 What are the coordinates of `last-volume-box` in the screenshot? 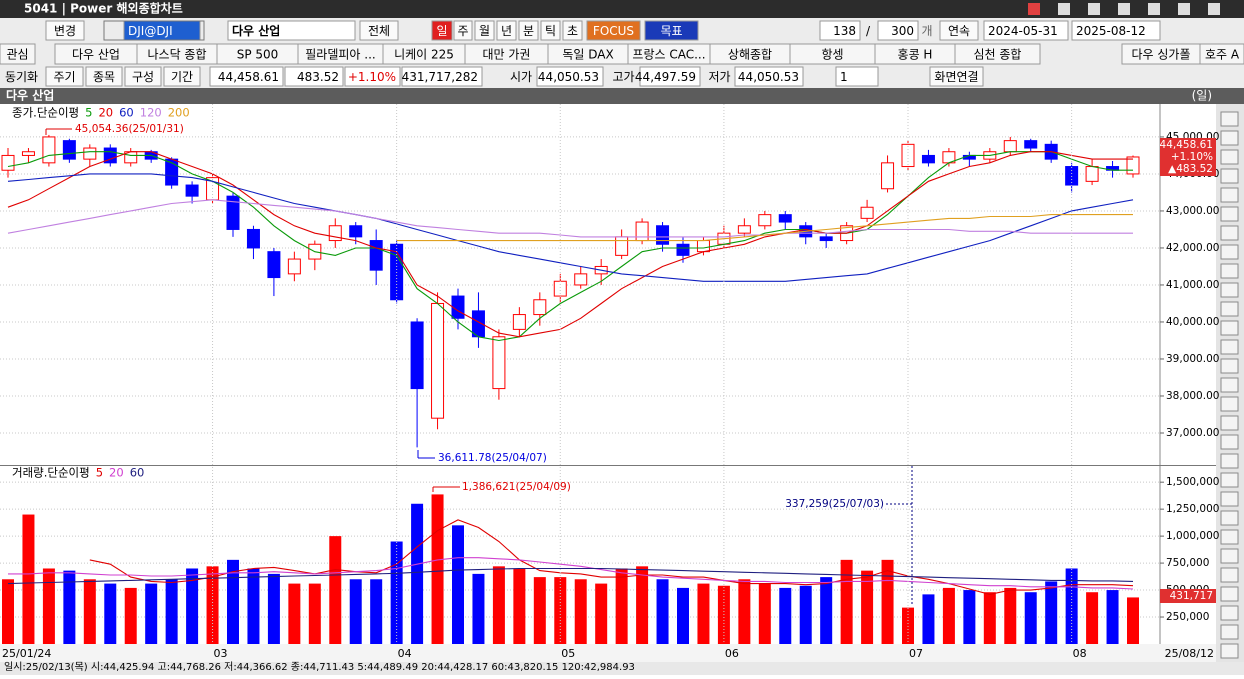 It's located at (1188, 596).